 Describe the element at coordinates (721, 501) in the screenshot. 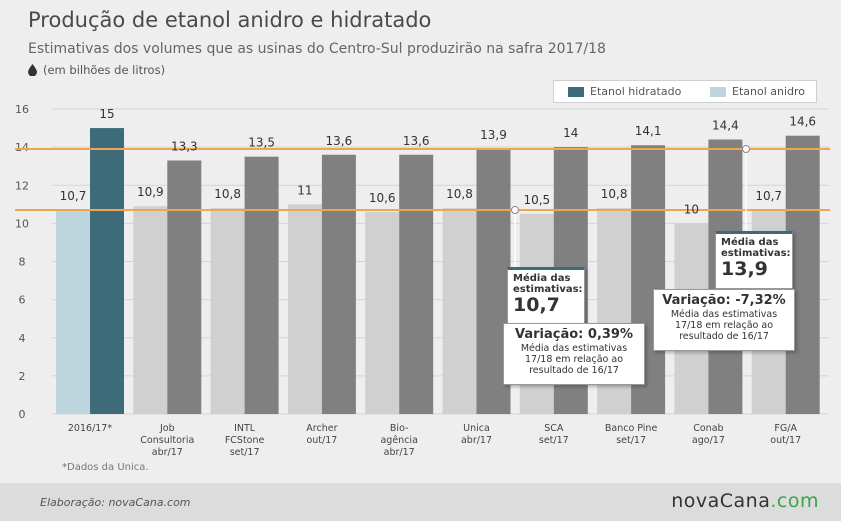

I see `brand-main: novaCana` at that location.